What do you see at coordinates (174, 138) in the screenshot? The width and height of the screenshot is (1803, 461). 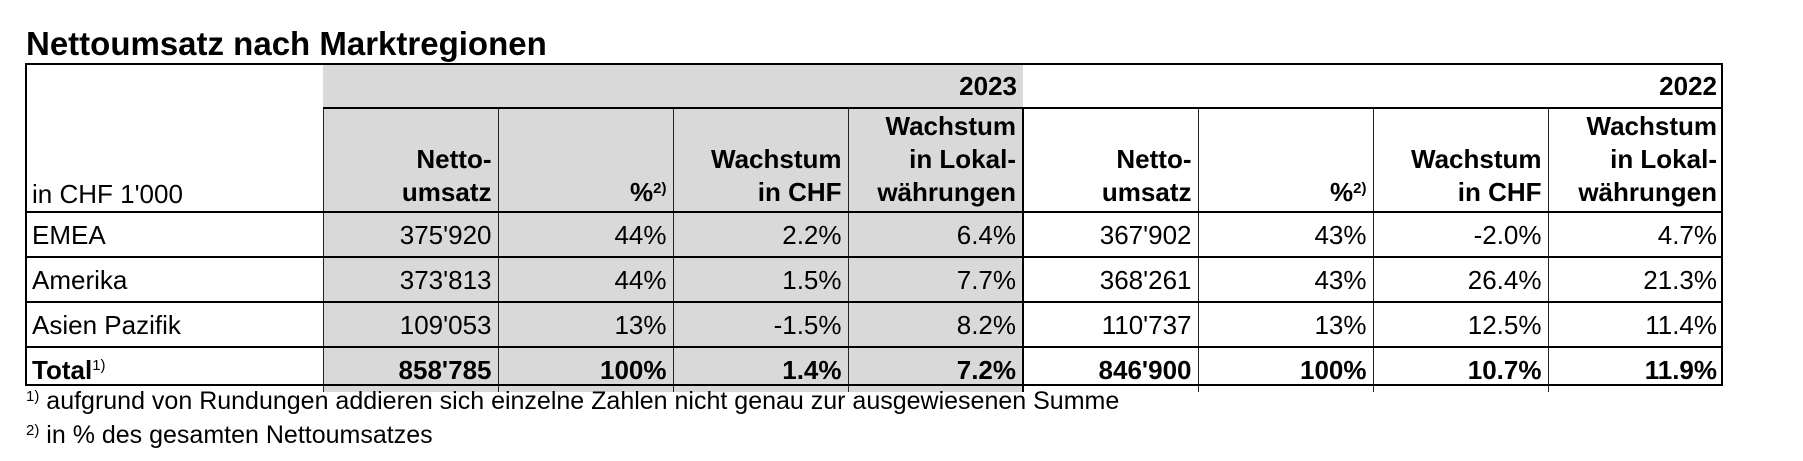 I see `unit-label: in CHF 1'000` at bounding box center [174, 138].